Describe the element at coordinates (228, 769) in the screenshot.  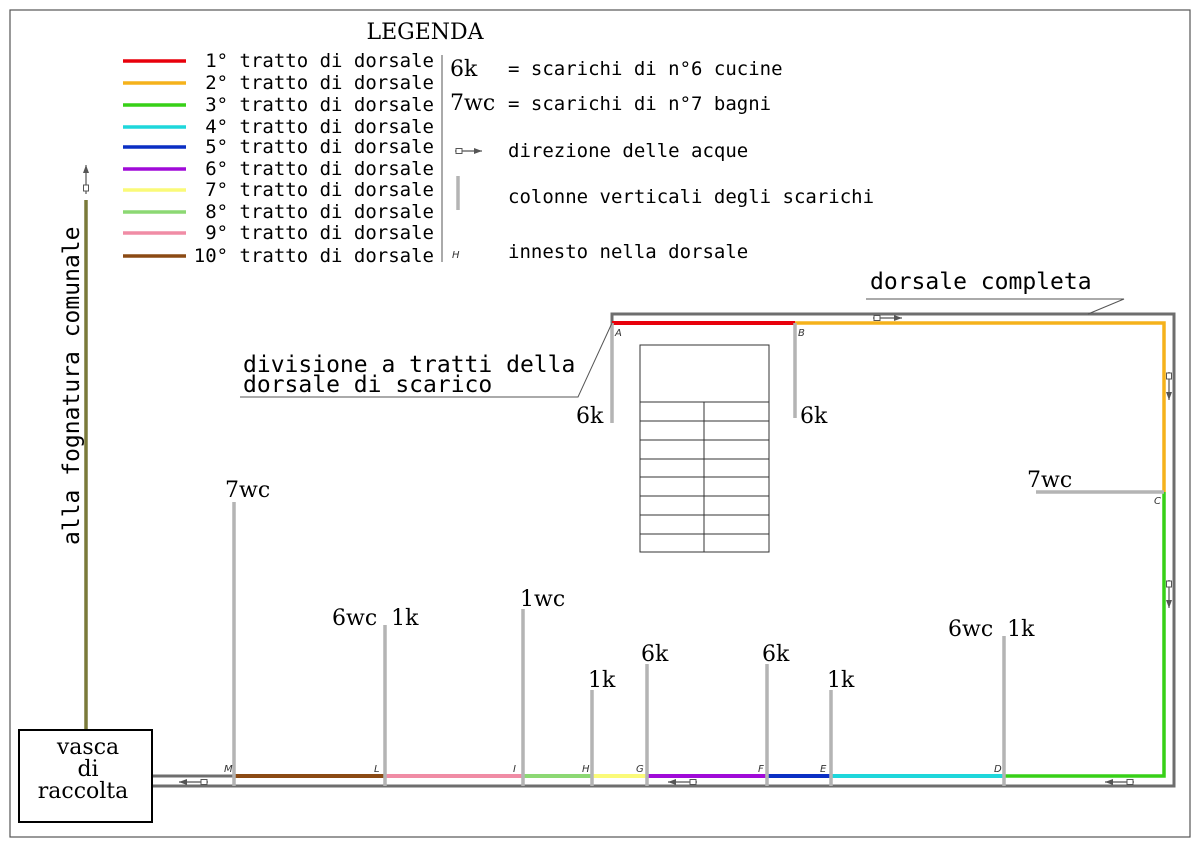
I see `node-M: M` at that location.